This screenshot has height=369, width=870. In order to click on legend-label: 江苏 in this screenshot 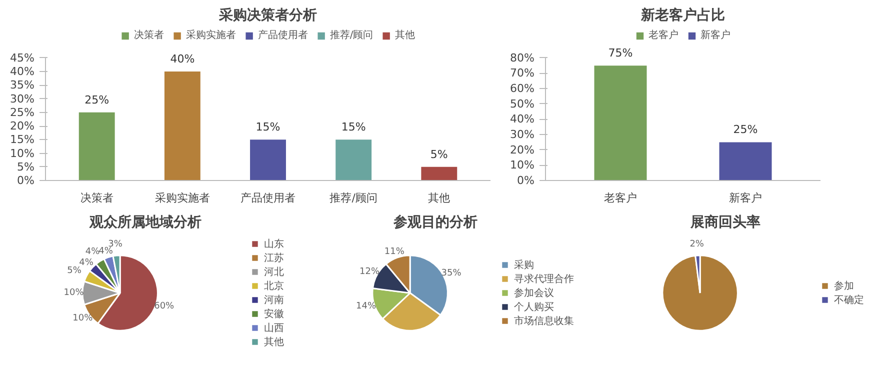, I will do `click(274, 258)`.